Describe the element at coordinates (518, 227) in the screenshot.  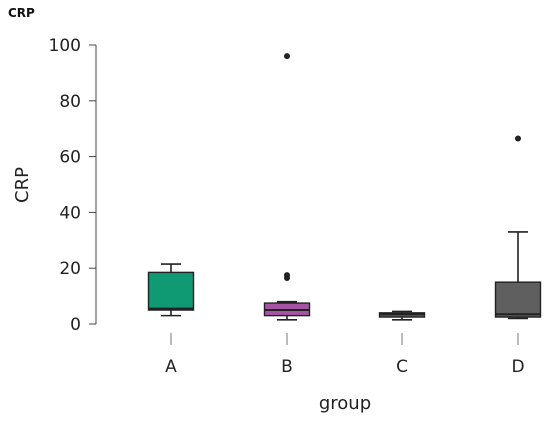
I see `box-D` at that location.